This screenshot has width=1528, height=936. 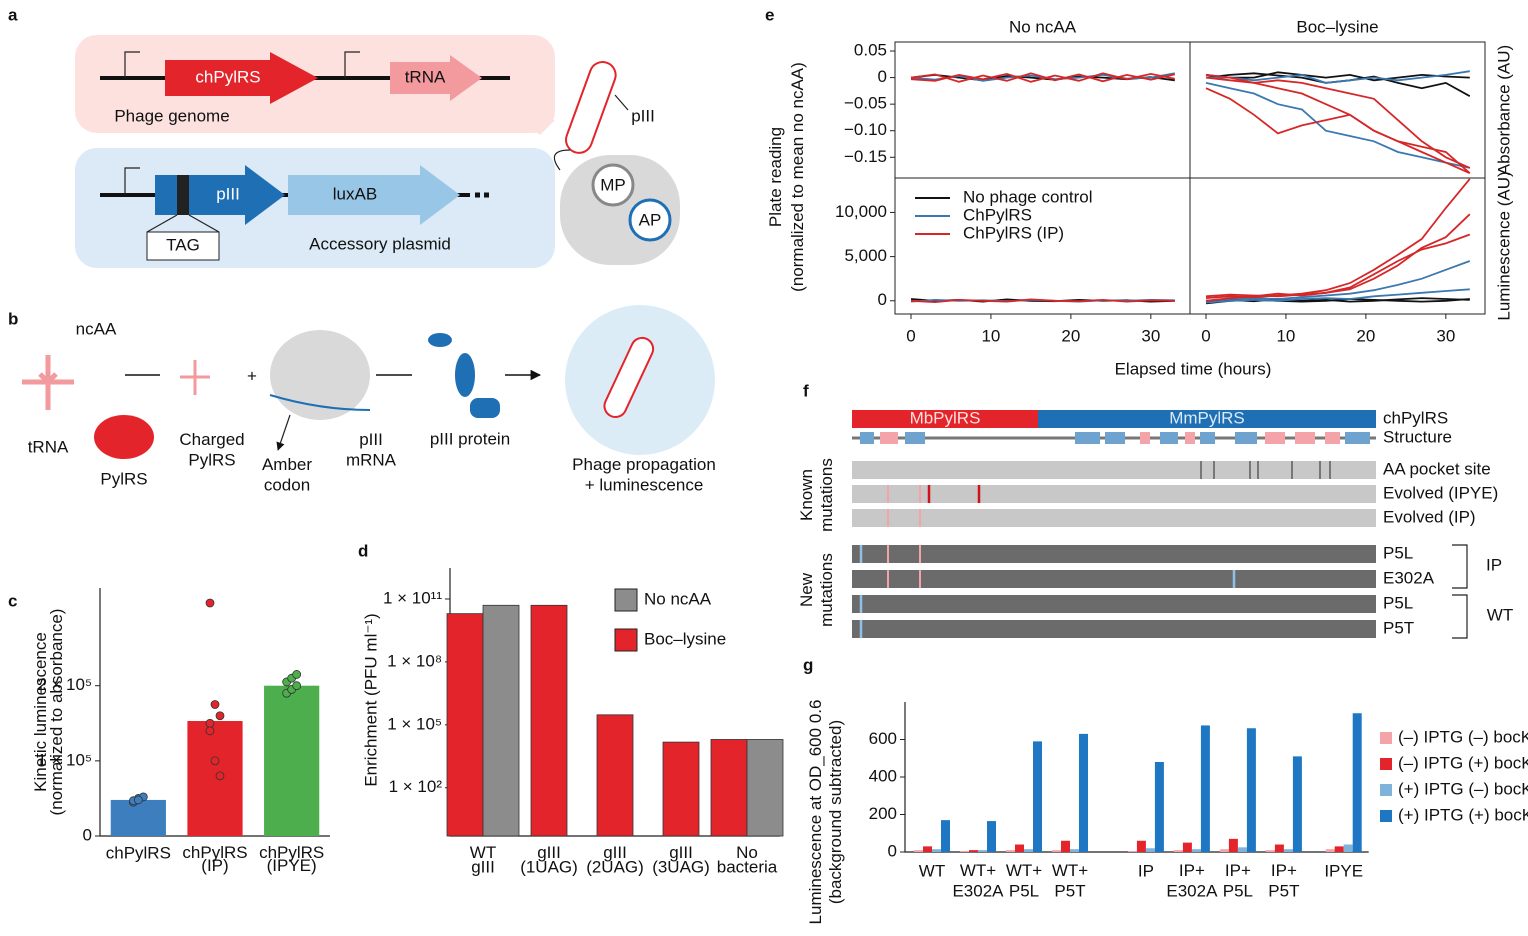 I want to click on domain-label: MmPylRS, so click(x=1207, y=417).